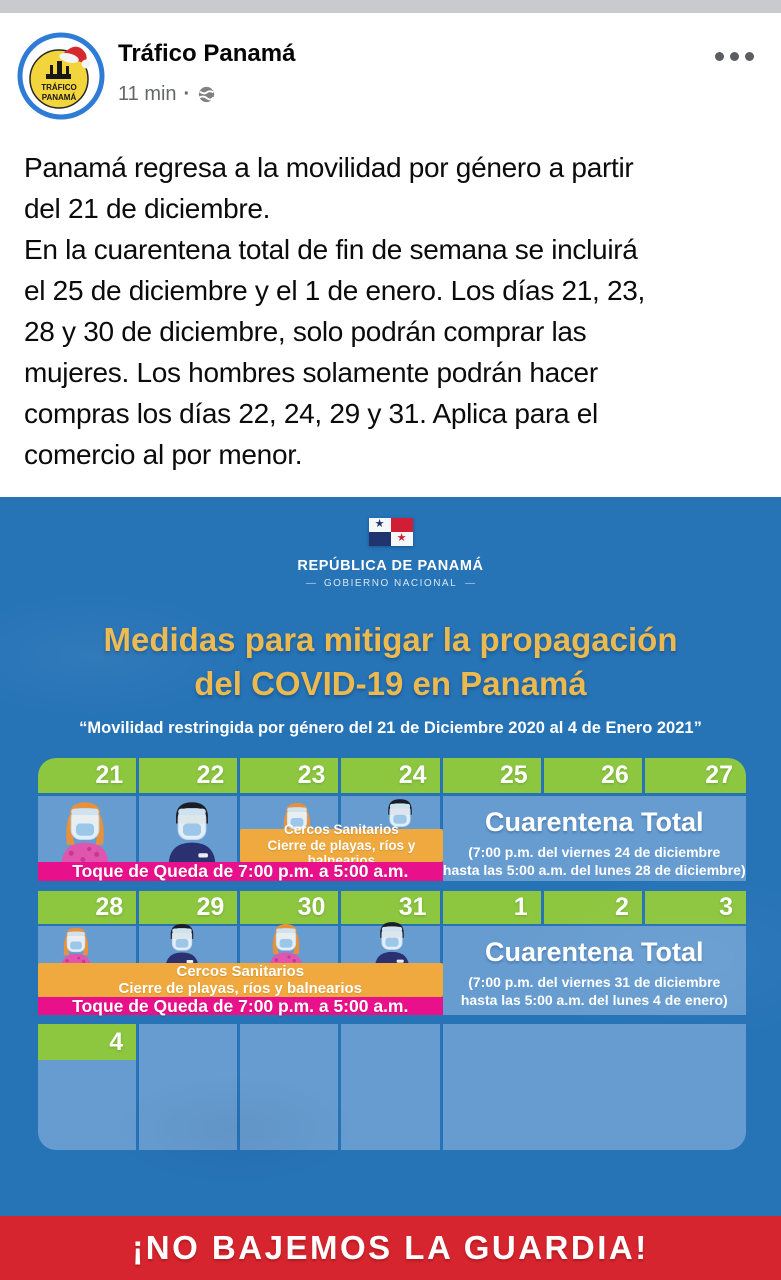  Describe the element at coordinates (147, 208) in the screenshot. I see `post-text-line: del 21 de diciembre.` at that location.